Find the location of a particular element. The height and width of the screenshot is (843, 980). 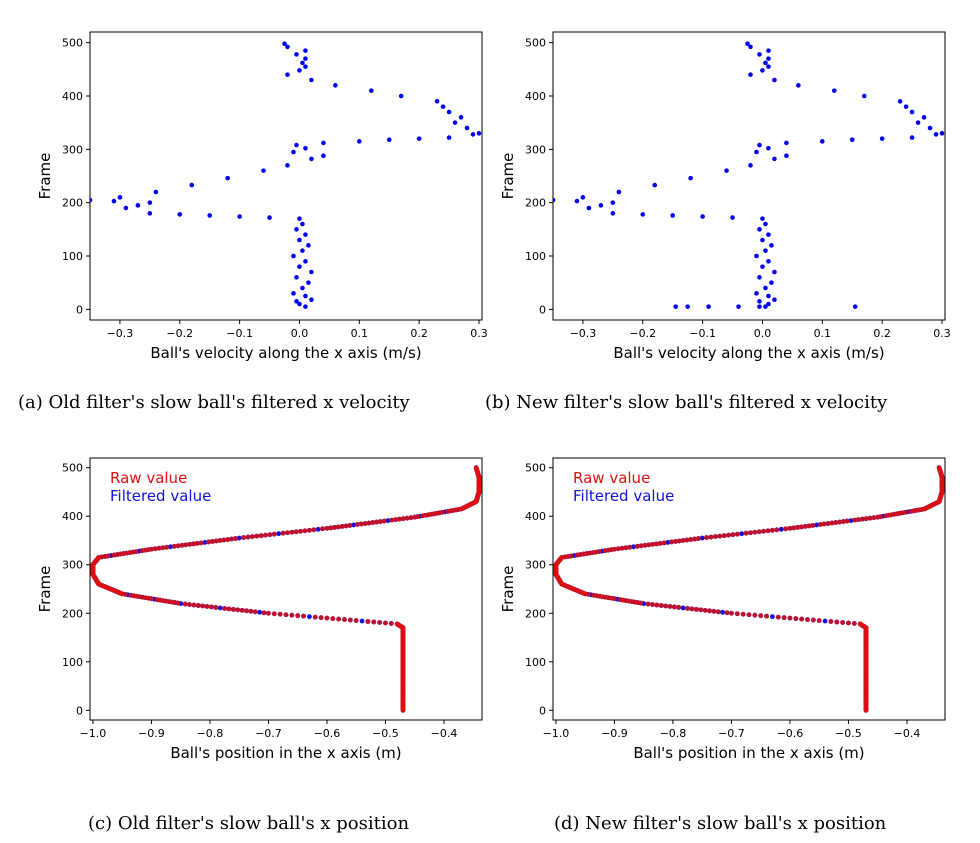

plot-area is located at coordinates (749, 589).